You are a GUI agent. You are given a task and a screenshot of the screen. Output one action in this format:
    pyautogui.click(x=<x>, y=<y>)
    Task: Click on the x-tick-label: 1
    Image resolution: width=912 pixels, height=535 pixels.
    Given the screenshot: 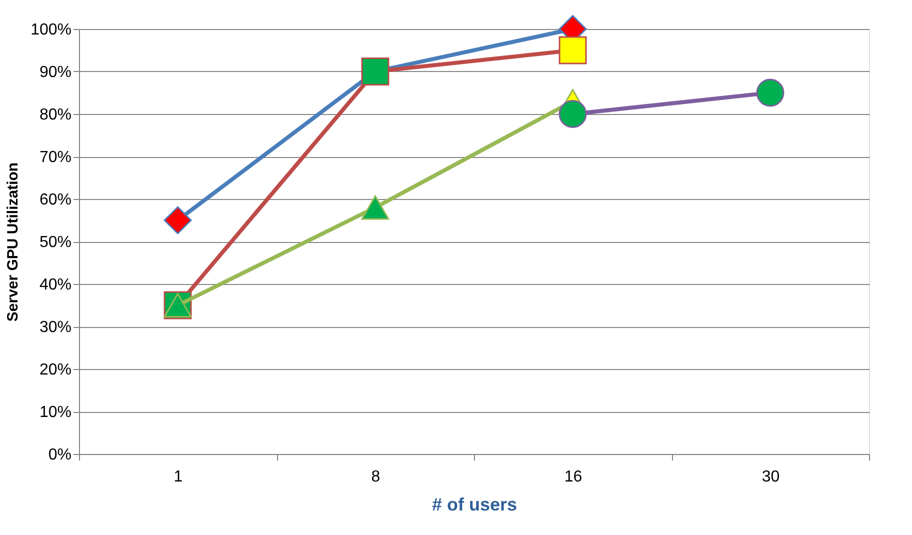 What is the action you would take?
    pyautogui.click(x=178, y=477)
    